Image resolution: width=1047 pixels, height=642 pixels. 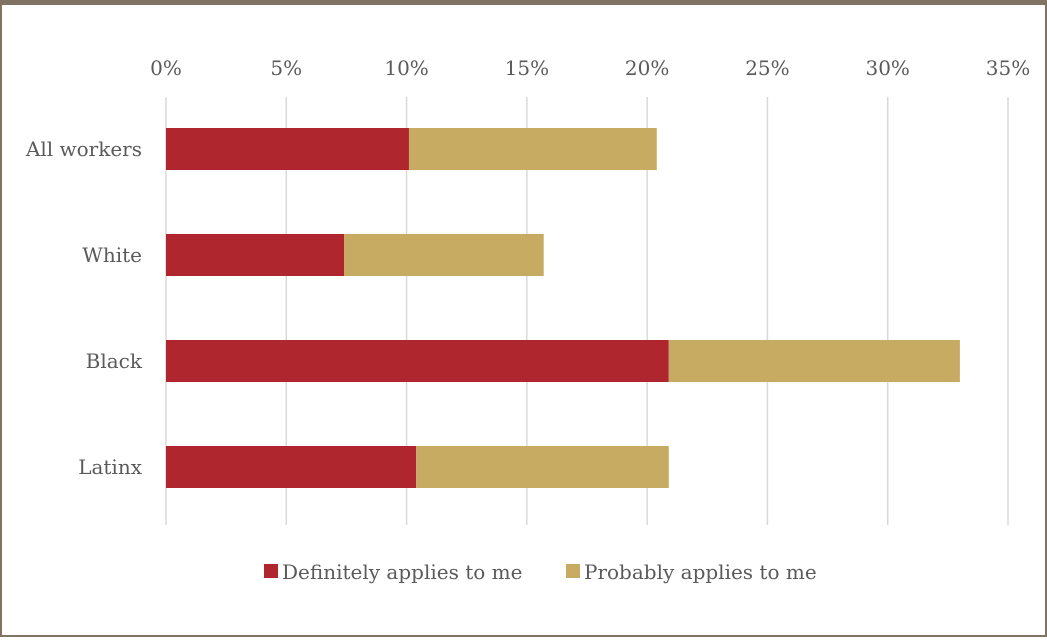 What do you see at coordinates (1008, 68) in the screenshot?
I see `x-tick-label: 35%` at bounding box center [1008, 68].